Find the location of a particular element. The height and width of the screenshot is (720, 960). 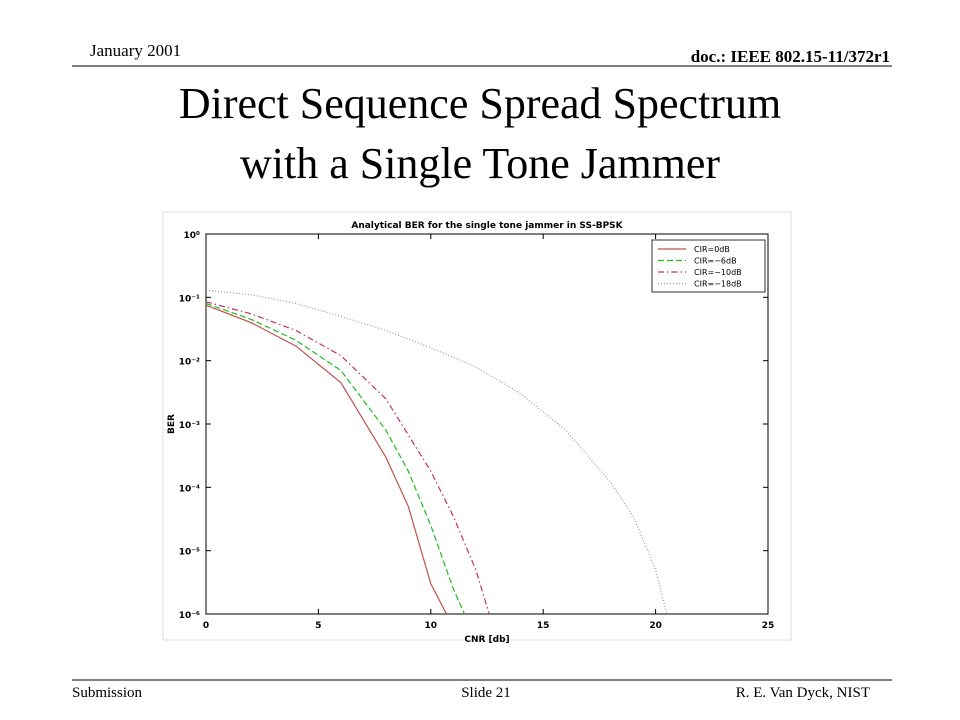

y-tick-label: 10⁻⁴ is located at coordinates (189, 489).